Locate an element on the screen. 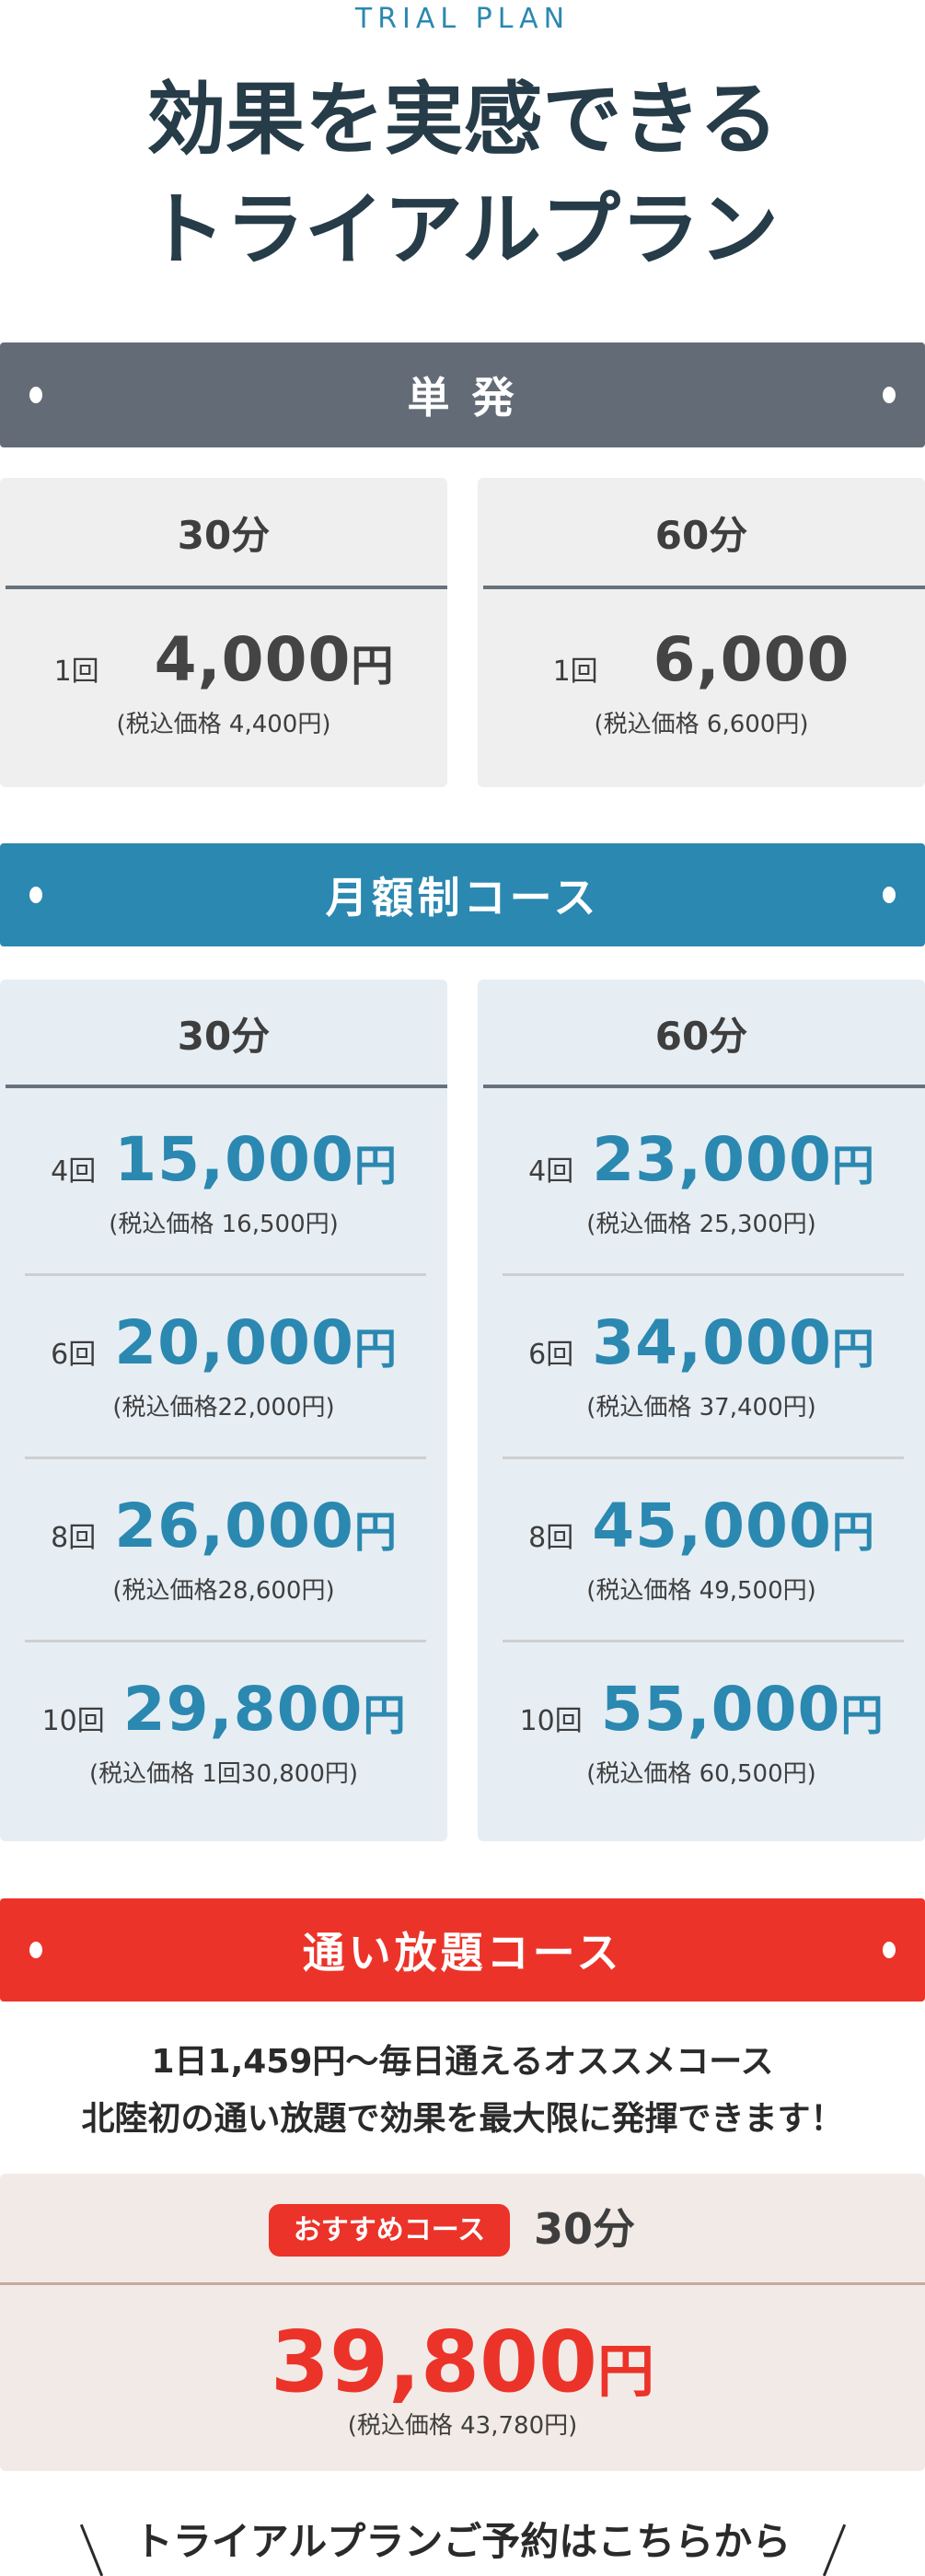  tax-price: (税込価格 43,780円) is located at coordinates (462, 2426).